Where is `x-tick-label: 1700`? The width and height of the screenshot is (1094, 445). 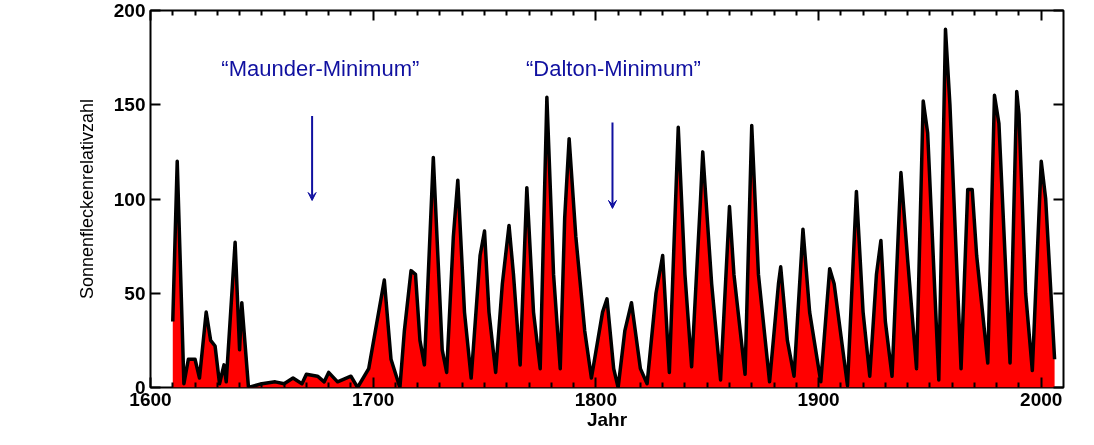
x-tick-label: 1700 is located at coordinates (373, 399).